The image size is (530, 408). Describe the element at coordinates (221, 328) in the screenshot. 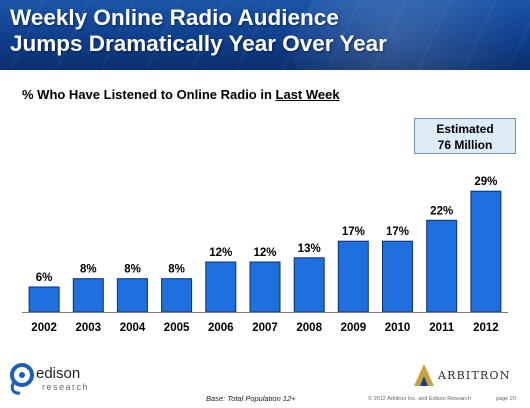

I see `x-tick-label-2006: 2006` at that location.